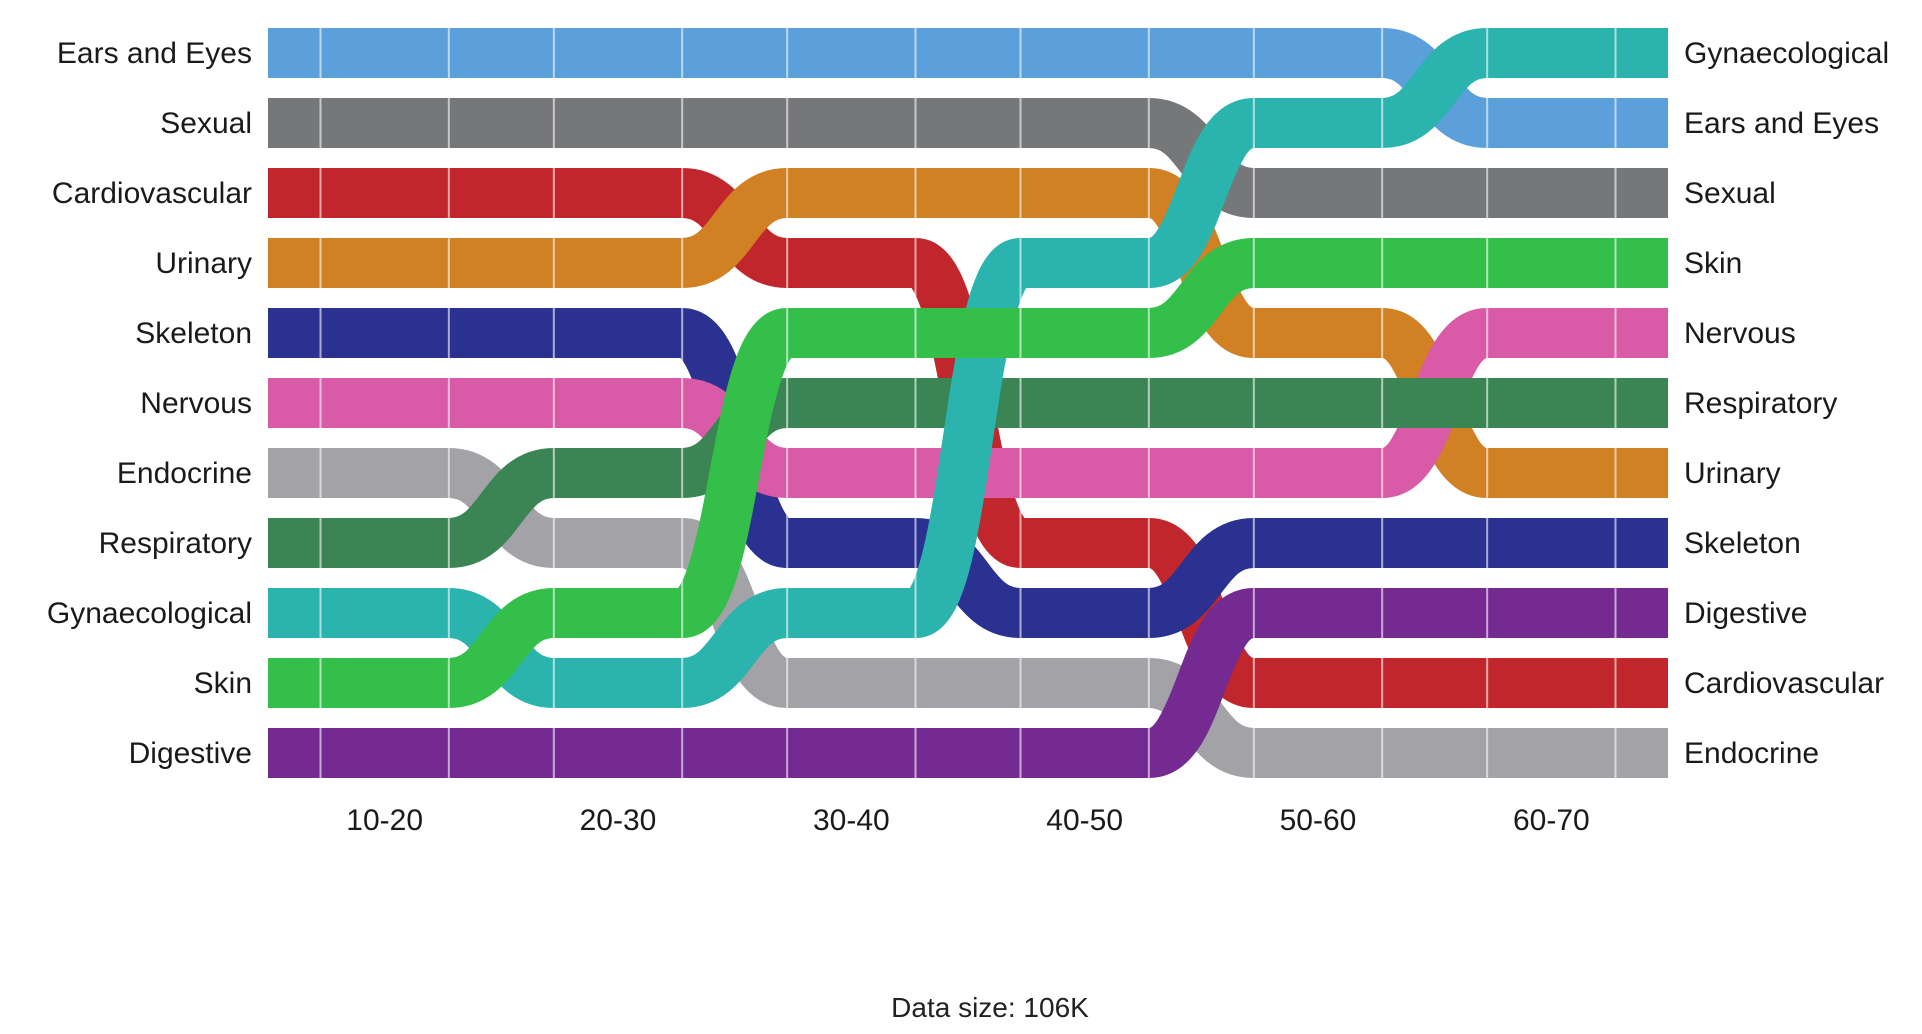 This screenshot has width=1922, height=1034. Describe the element at coordinates (384, 820) in the screenshot. I see `x-tick-label: 10-20` at that location.